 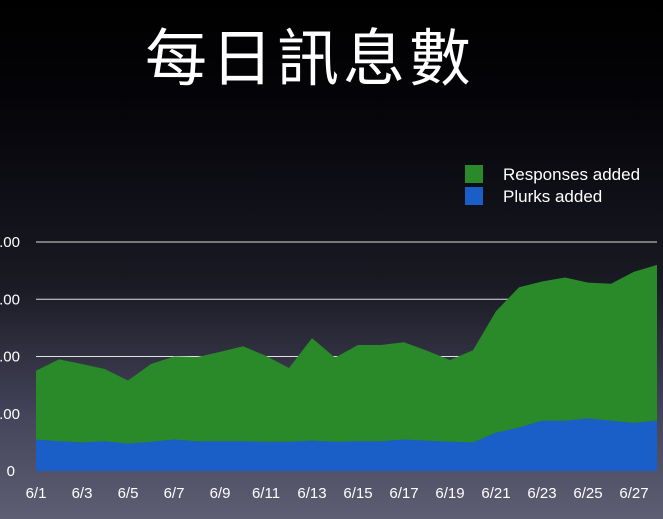 I want to click on x-tick-label: 6/9, so click(x=220, y=493).